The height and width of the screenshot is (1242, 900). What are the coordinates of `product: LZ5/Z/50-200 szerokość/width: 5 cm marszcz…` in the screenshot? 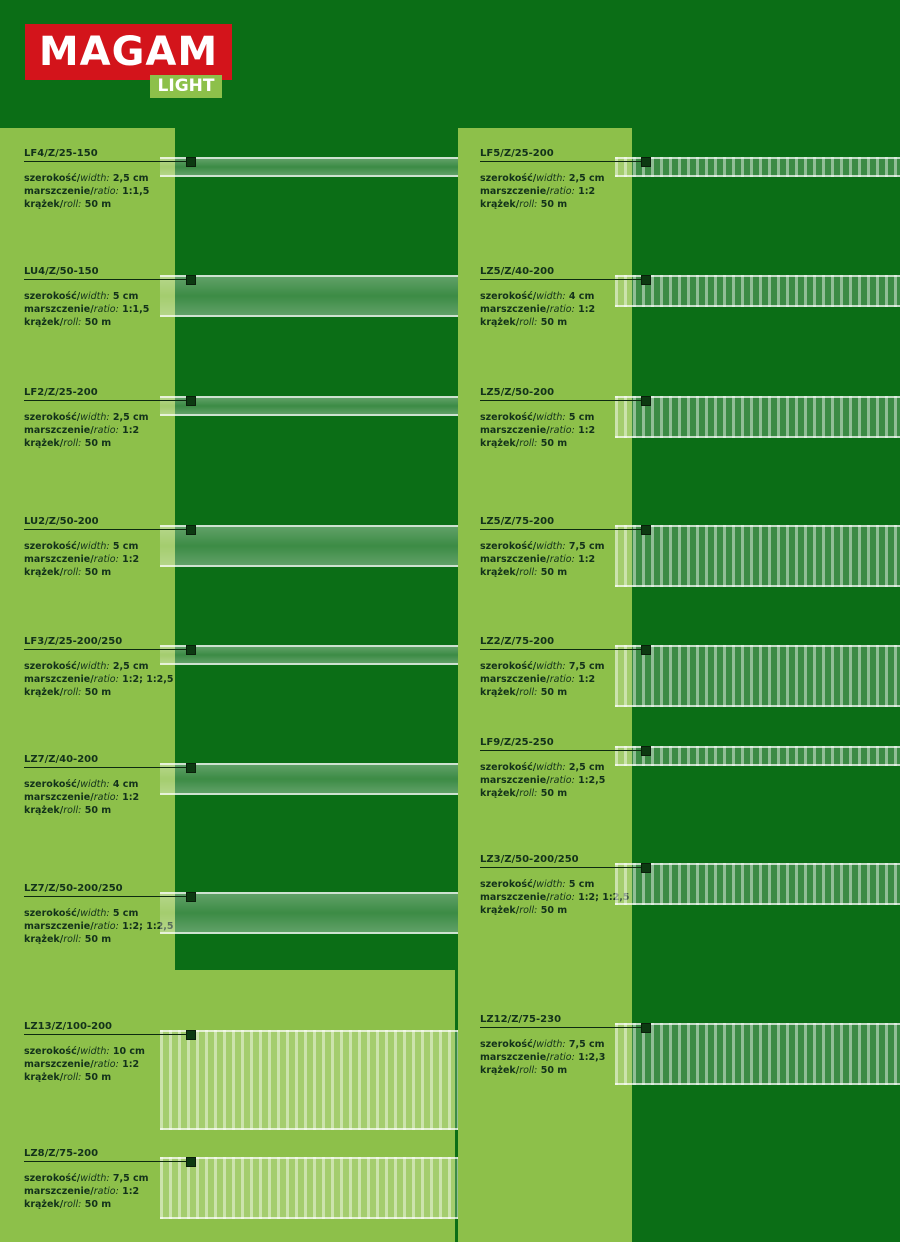 It's located at (537, 418).